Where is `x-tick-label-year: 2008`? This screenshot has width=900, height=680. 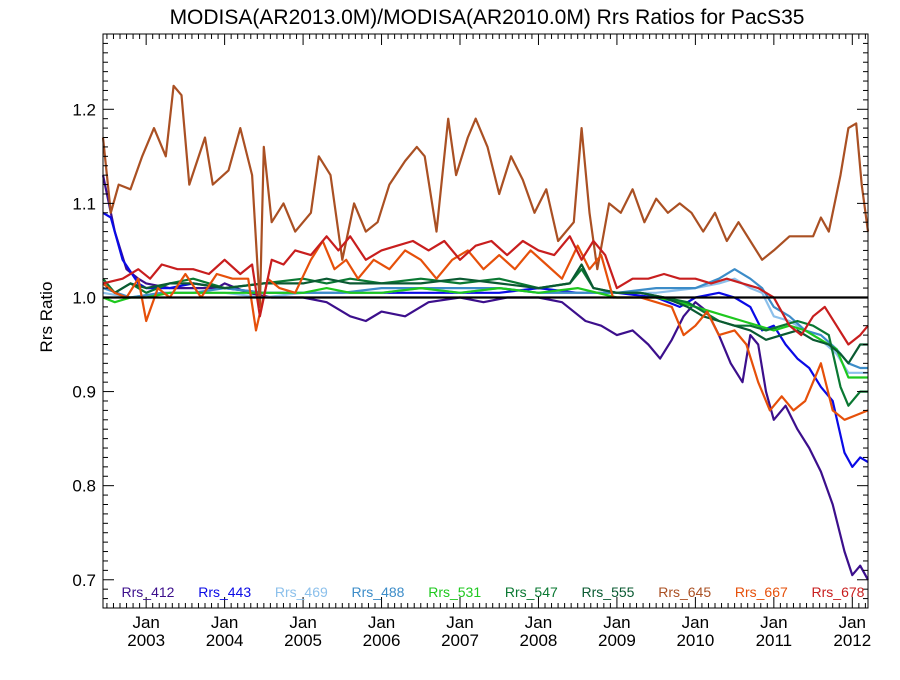
x-tick-label-year: 2008 is located at coordinates (539, 640).